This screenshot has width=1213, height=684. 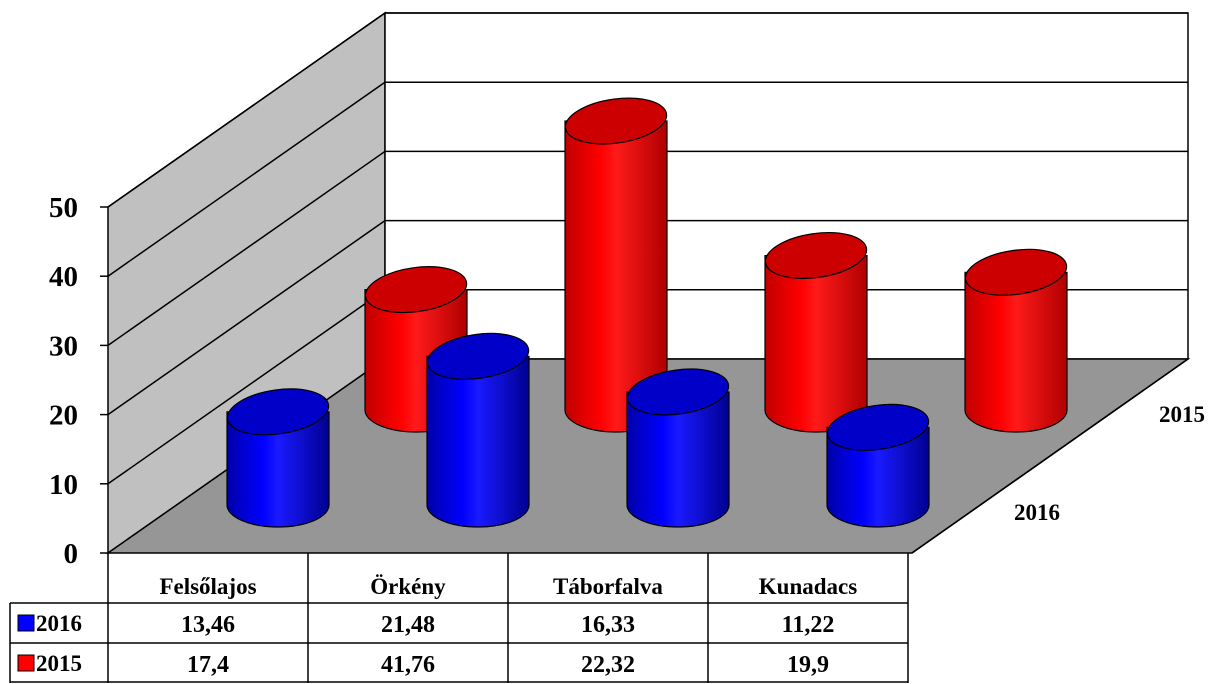 I want to click on data-value: 21,48, so click(x=408, y=625).